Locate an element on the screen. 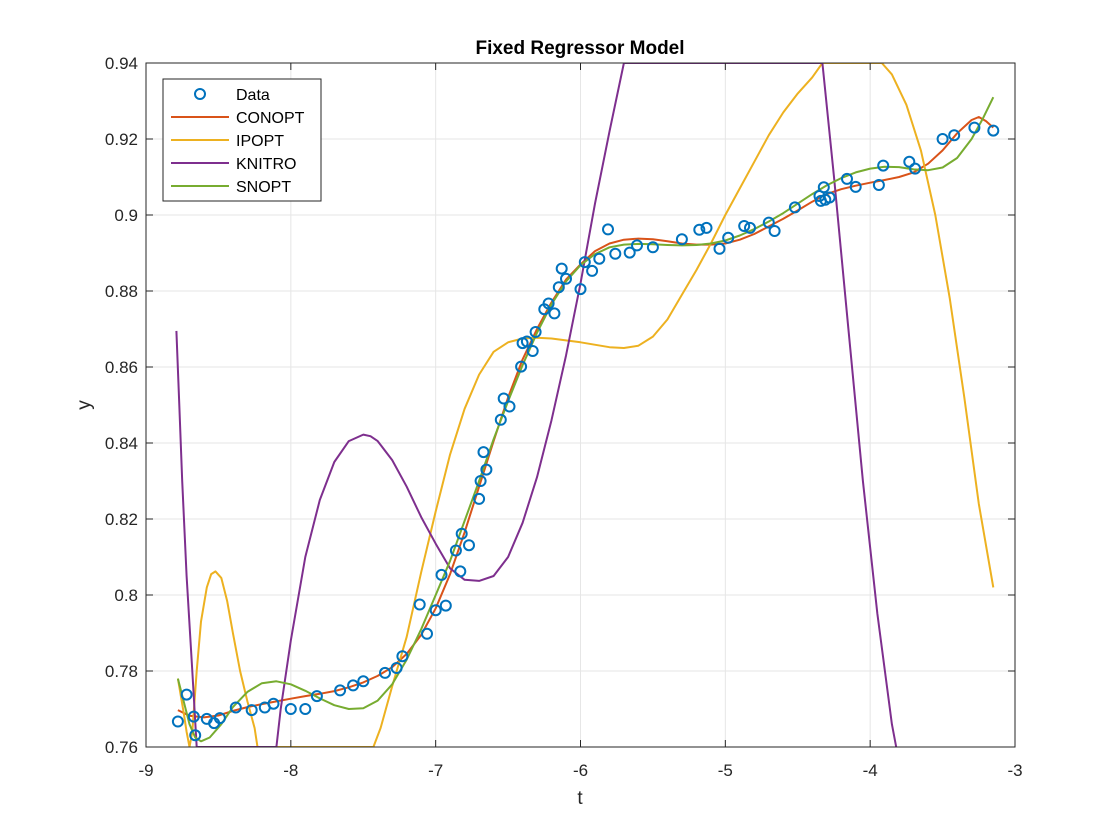 This screenshot has height=840, width=1120. x-tick-label: -4 is located at coordinates (870, 770).